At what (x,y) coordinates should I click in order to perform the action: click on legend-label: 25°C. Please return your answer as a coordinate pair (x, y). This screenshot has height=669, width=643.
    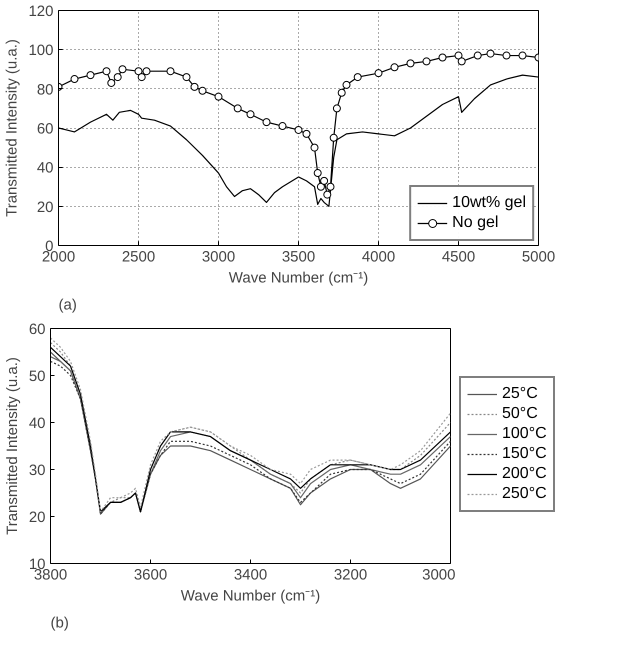
    Looking at the image, I should click on (520, 394).